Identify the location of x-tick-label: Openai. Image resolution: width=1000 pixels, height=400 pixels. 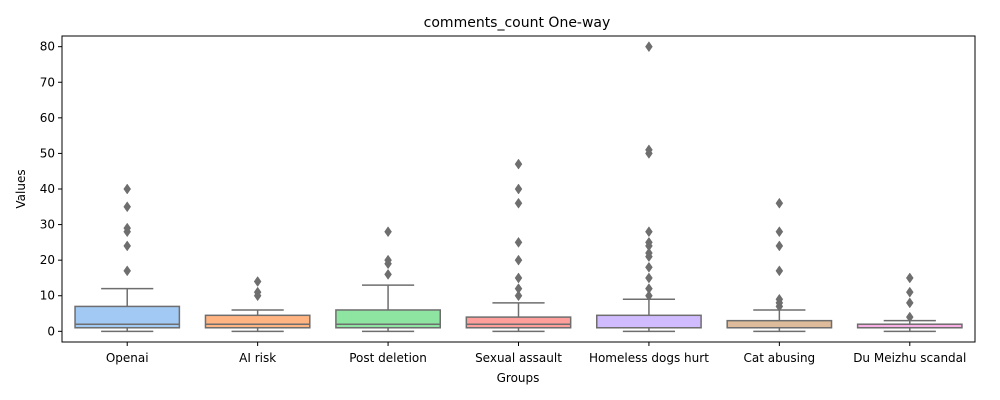
(127, 358).